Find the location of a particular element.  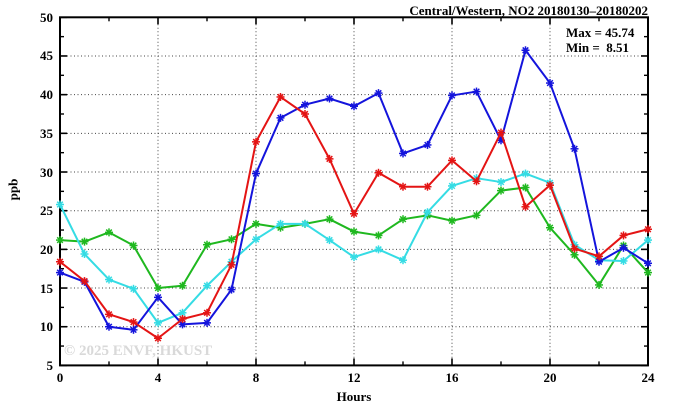

min-annotation: Min = 8.51 is located at coordinates (598, 47).